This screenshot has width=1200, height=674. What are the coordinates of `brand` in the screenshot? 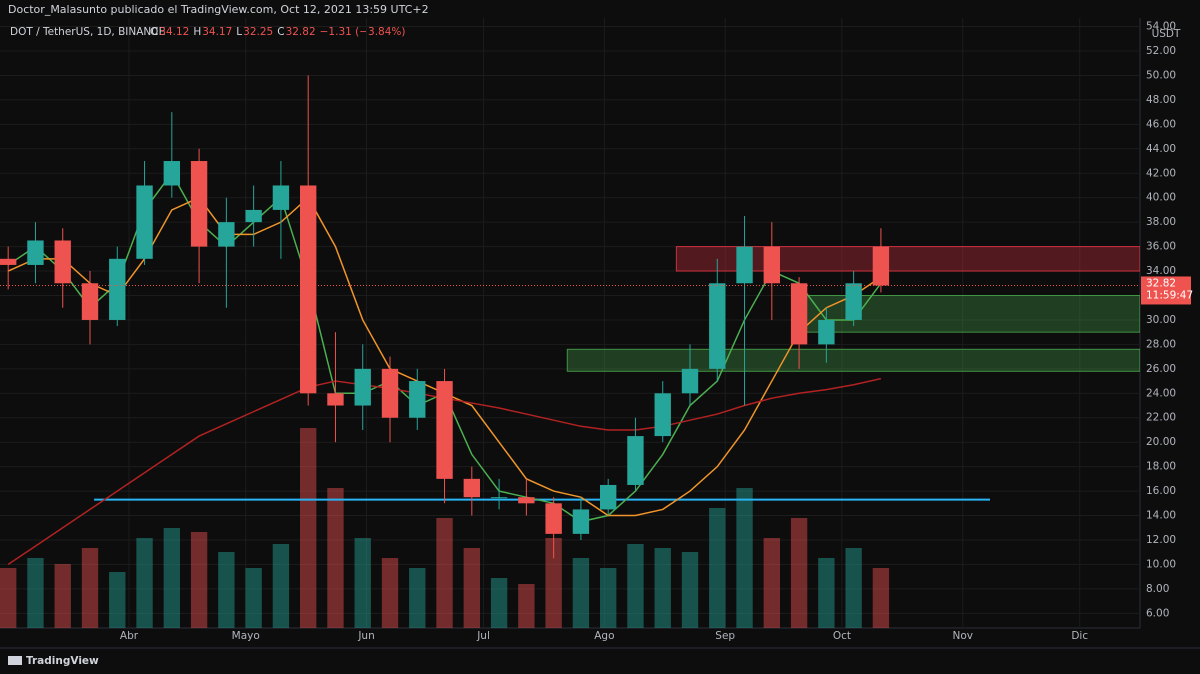 It's located at (15, 660).